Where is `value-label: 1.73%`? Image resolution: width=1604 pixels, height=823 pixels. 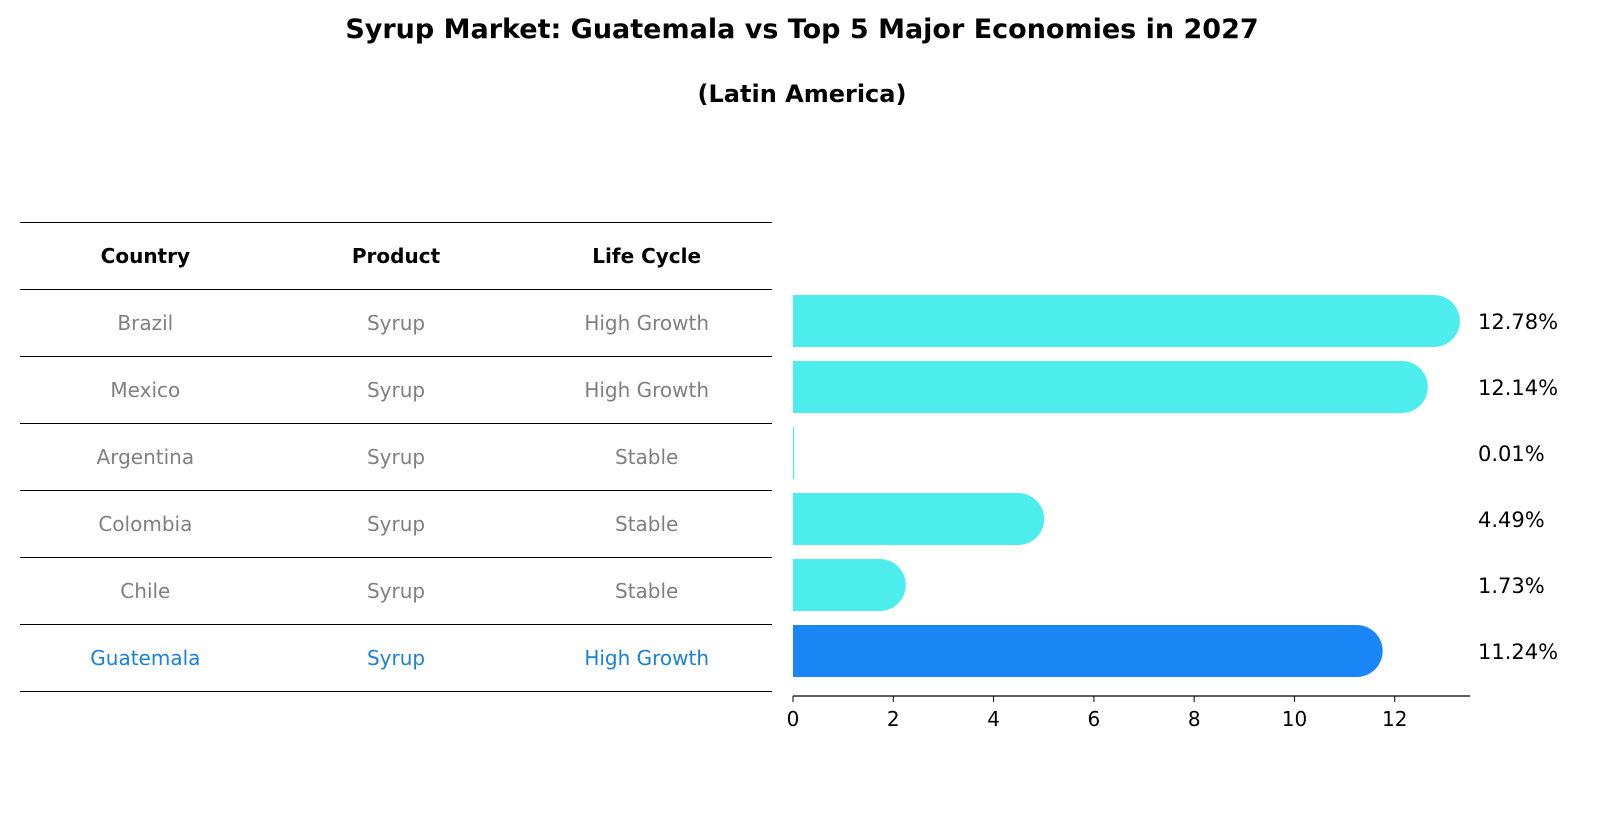
value-label: 1.73% is located at coordinates (1511, 586).